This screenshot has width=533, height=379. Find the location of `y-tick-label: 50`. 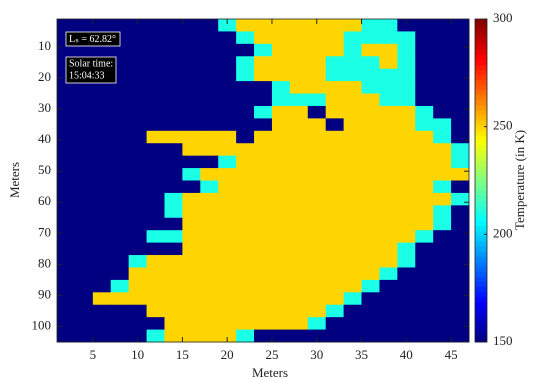

y-tick-label: 50 is located at coordinates (44, 169).